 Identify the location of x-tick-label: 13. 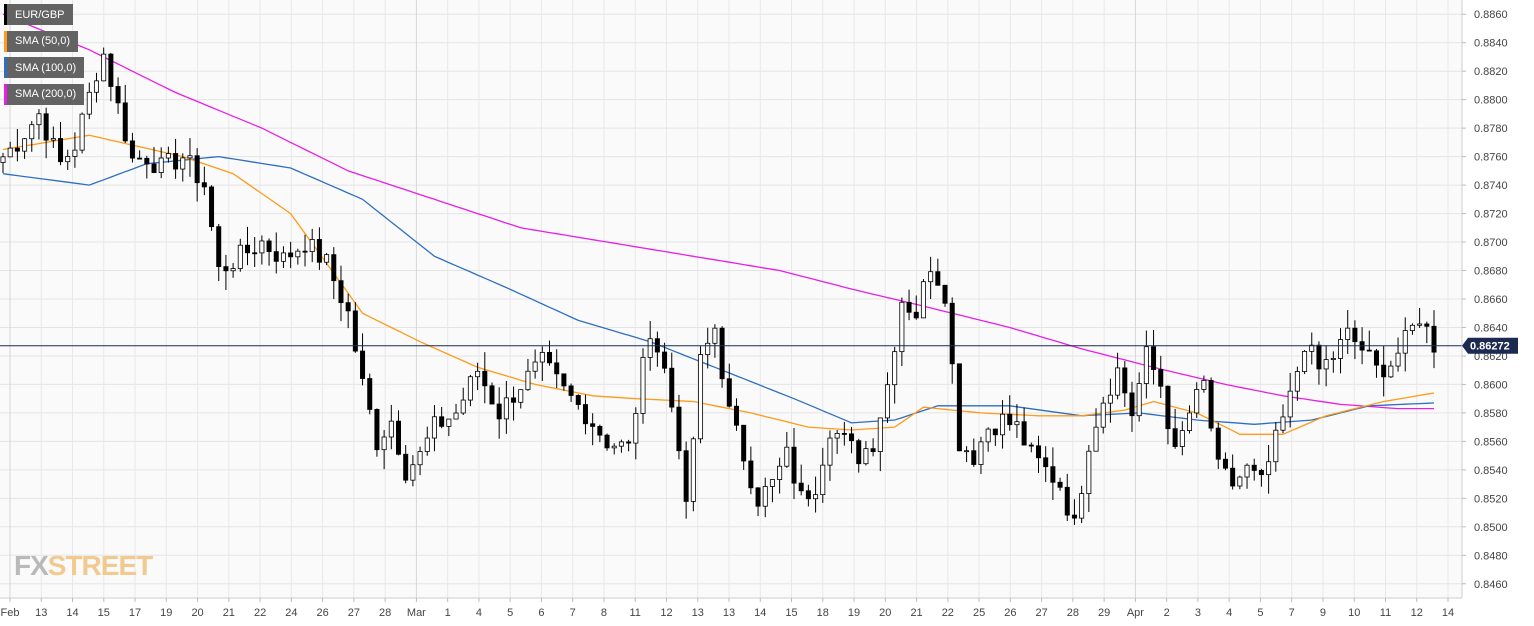
(729, 613).